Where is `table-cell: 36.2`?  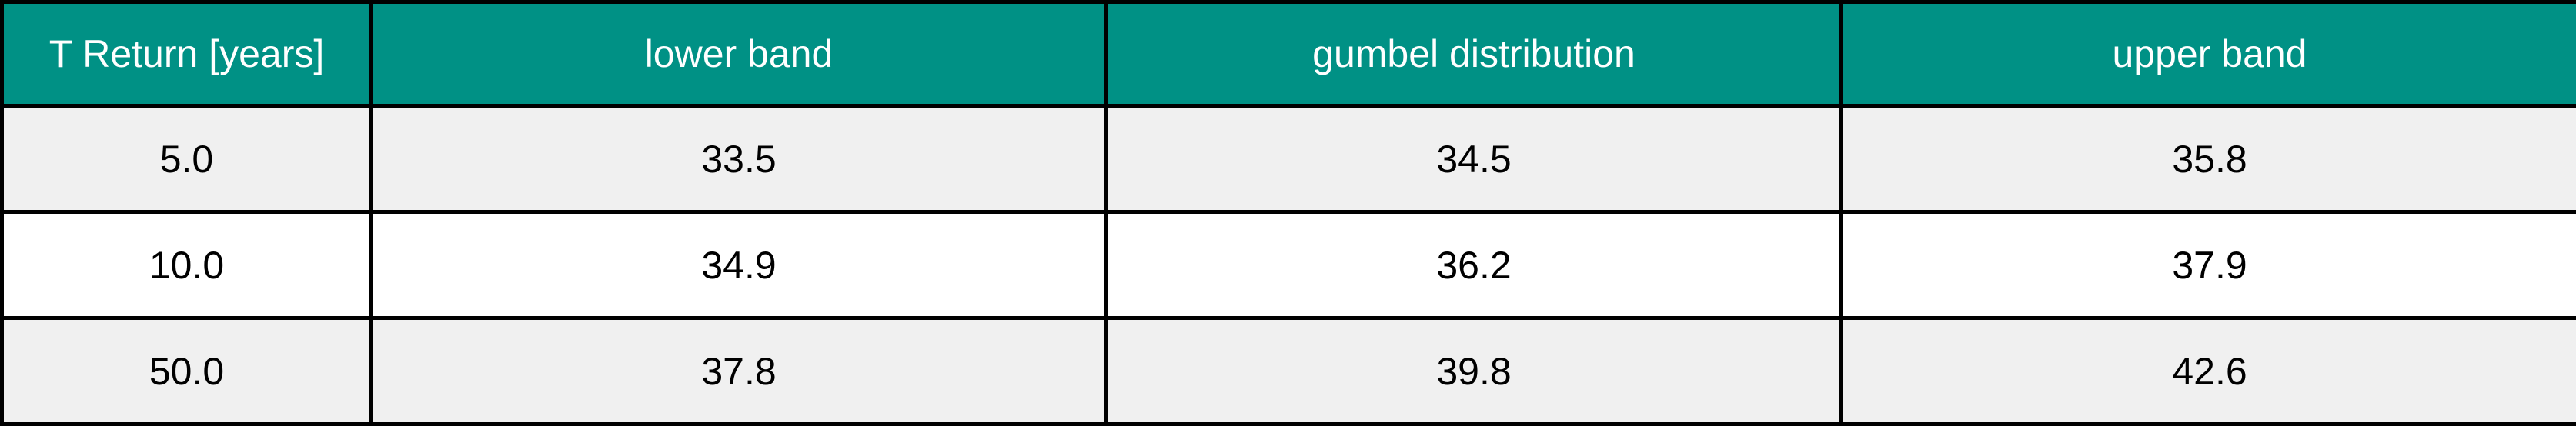
table-cell: 36.2 is located at coordinates (1474, 265).